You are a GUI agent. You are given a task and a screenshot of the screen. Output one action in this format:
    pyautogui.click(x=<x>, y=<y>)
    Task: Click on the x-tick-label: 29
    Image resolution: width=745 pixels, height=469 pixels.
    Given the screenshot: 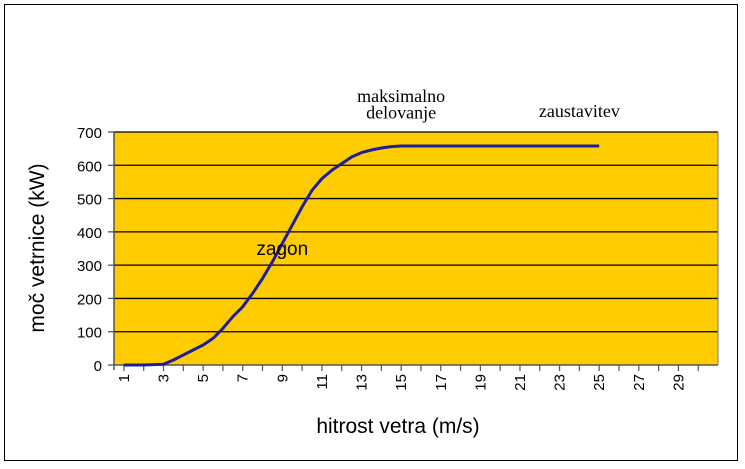 What is the action you would take?
    pyautogui.click(x=678, y=382)
    